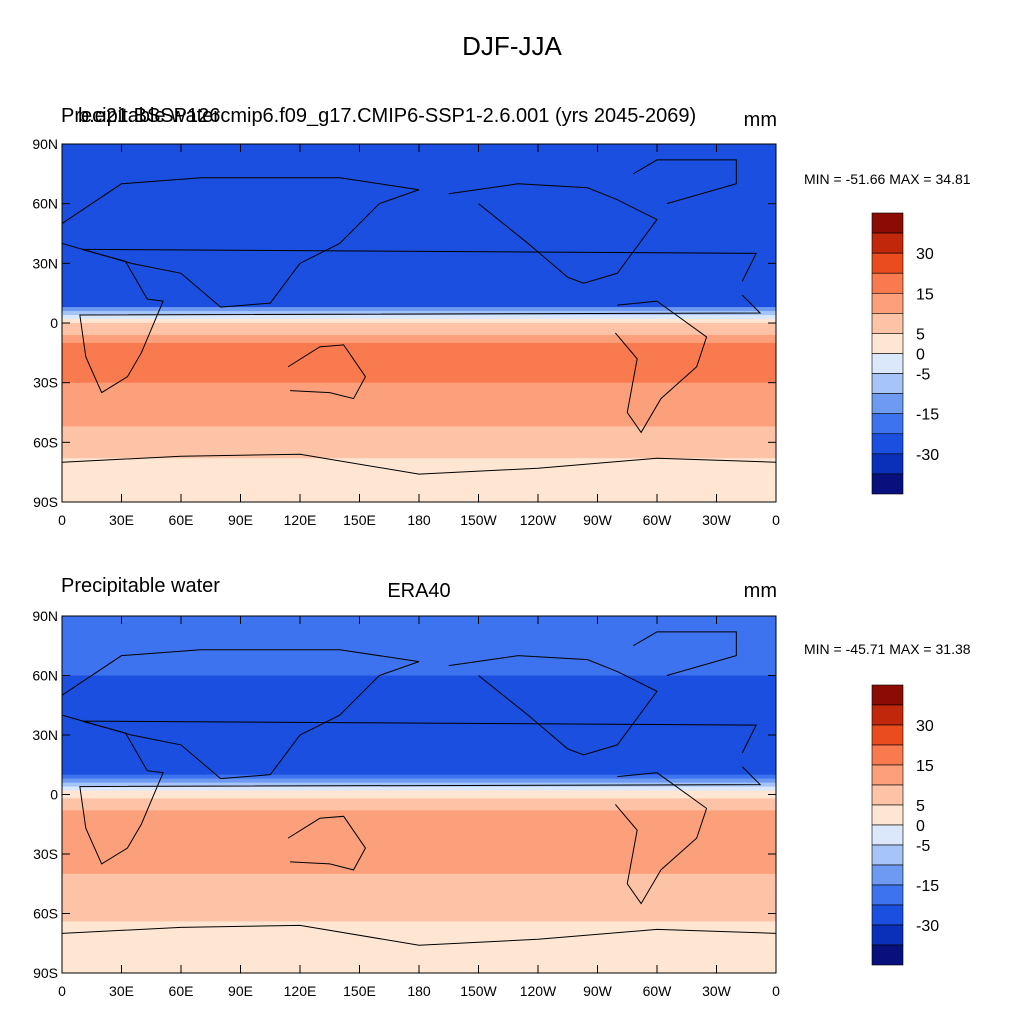  I want to click on colorbar-label: 15, so click(925, 294).